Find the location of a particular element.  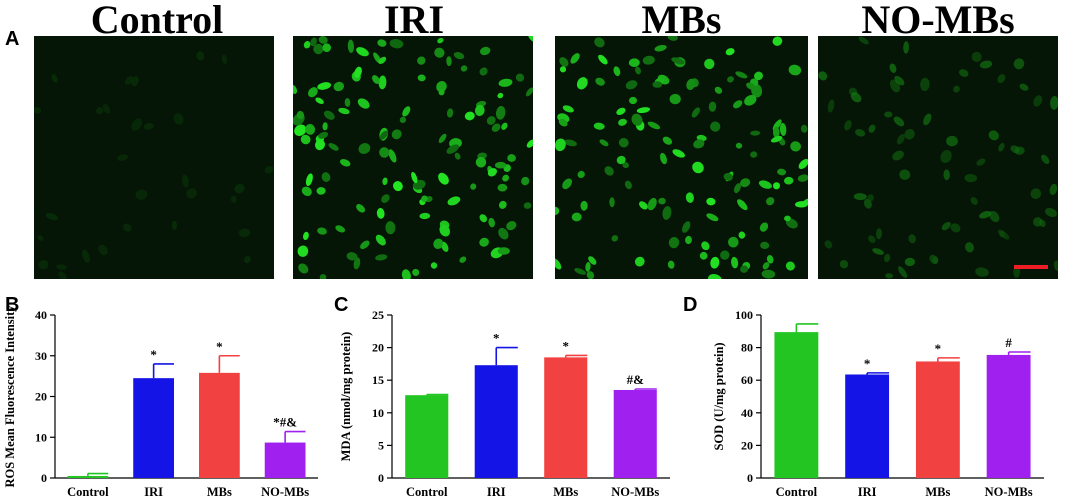

x-tick-label: Control is located at coordinates (427, 492).